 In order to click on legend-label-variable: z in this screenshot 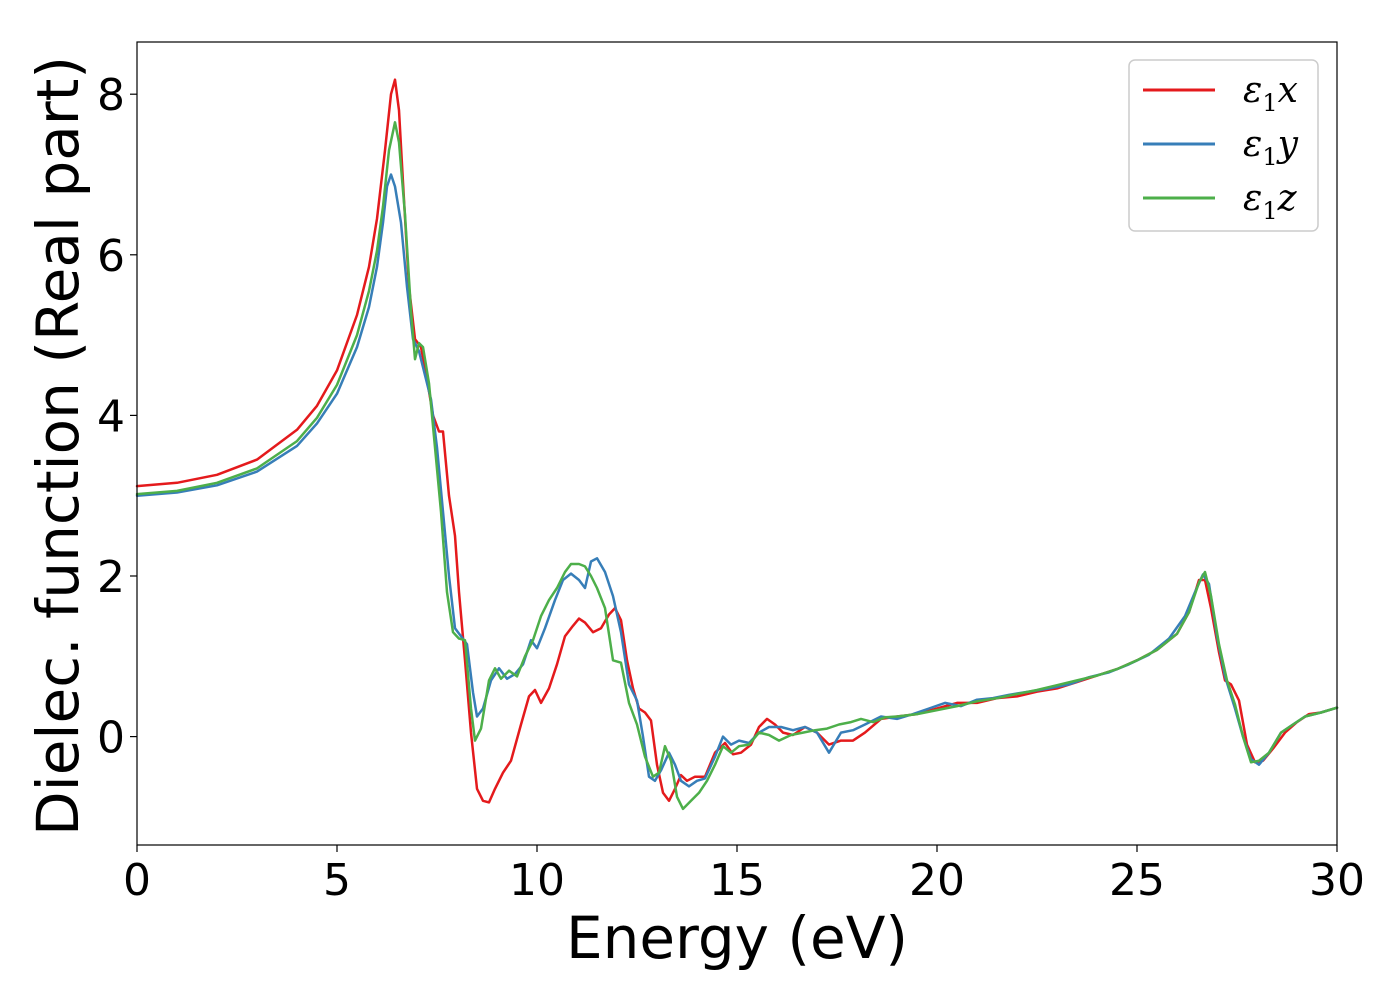, I will do `click(1287, 198)`.